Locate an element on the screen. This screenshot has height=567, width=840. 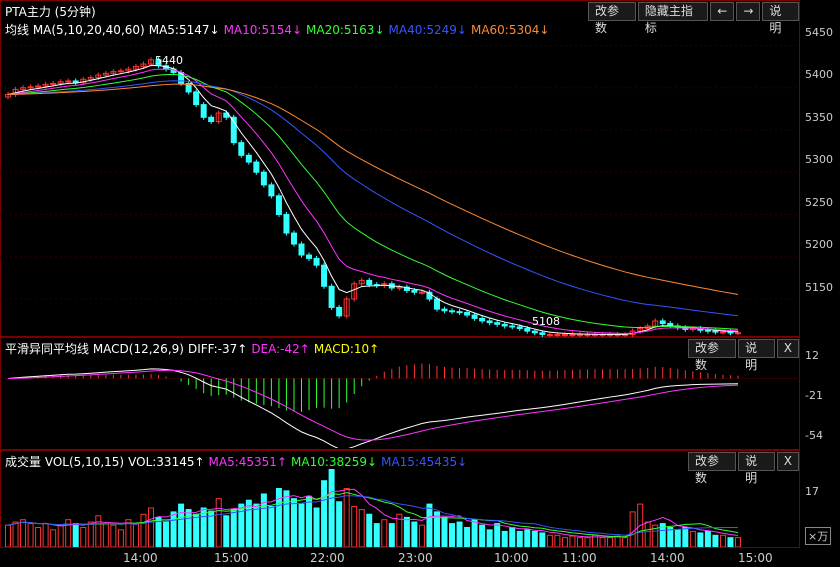
macd-close-icon: X is located at coordinates (787, 348).